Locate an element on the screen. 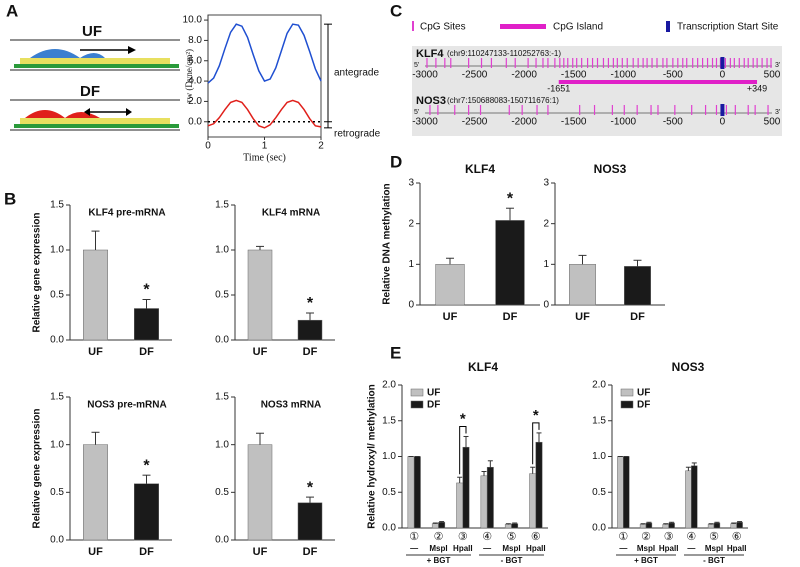 The width and height of the screenshot is (800, 567). legend-label: UF is located at coordinates (433, 393).